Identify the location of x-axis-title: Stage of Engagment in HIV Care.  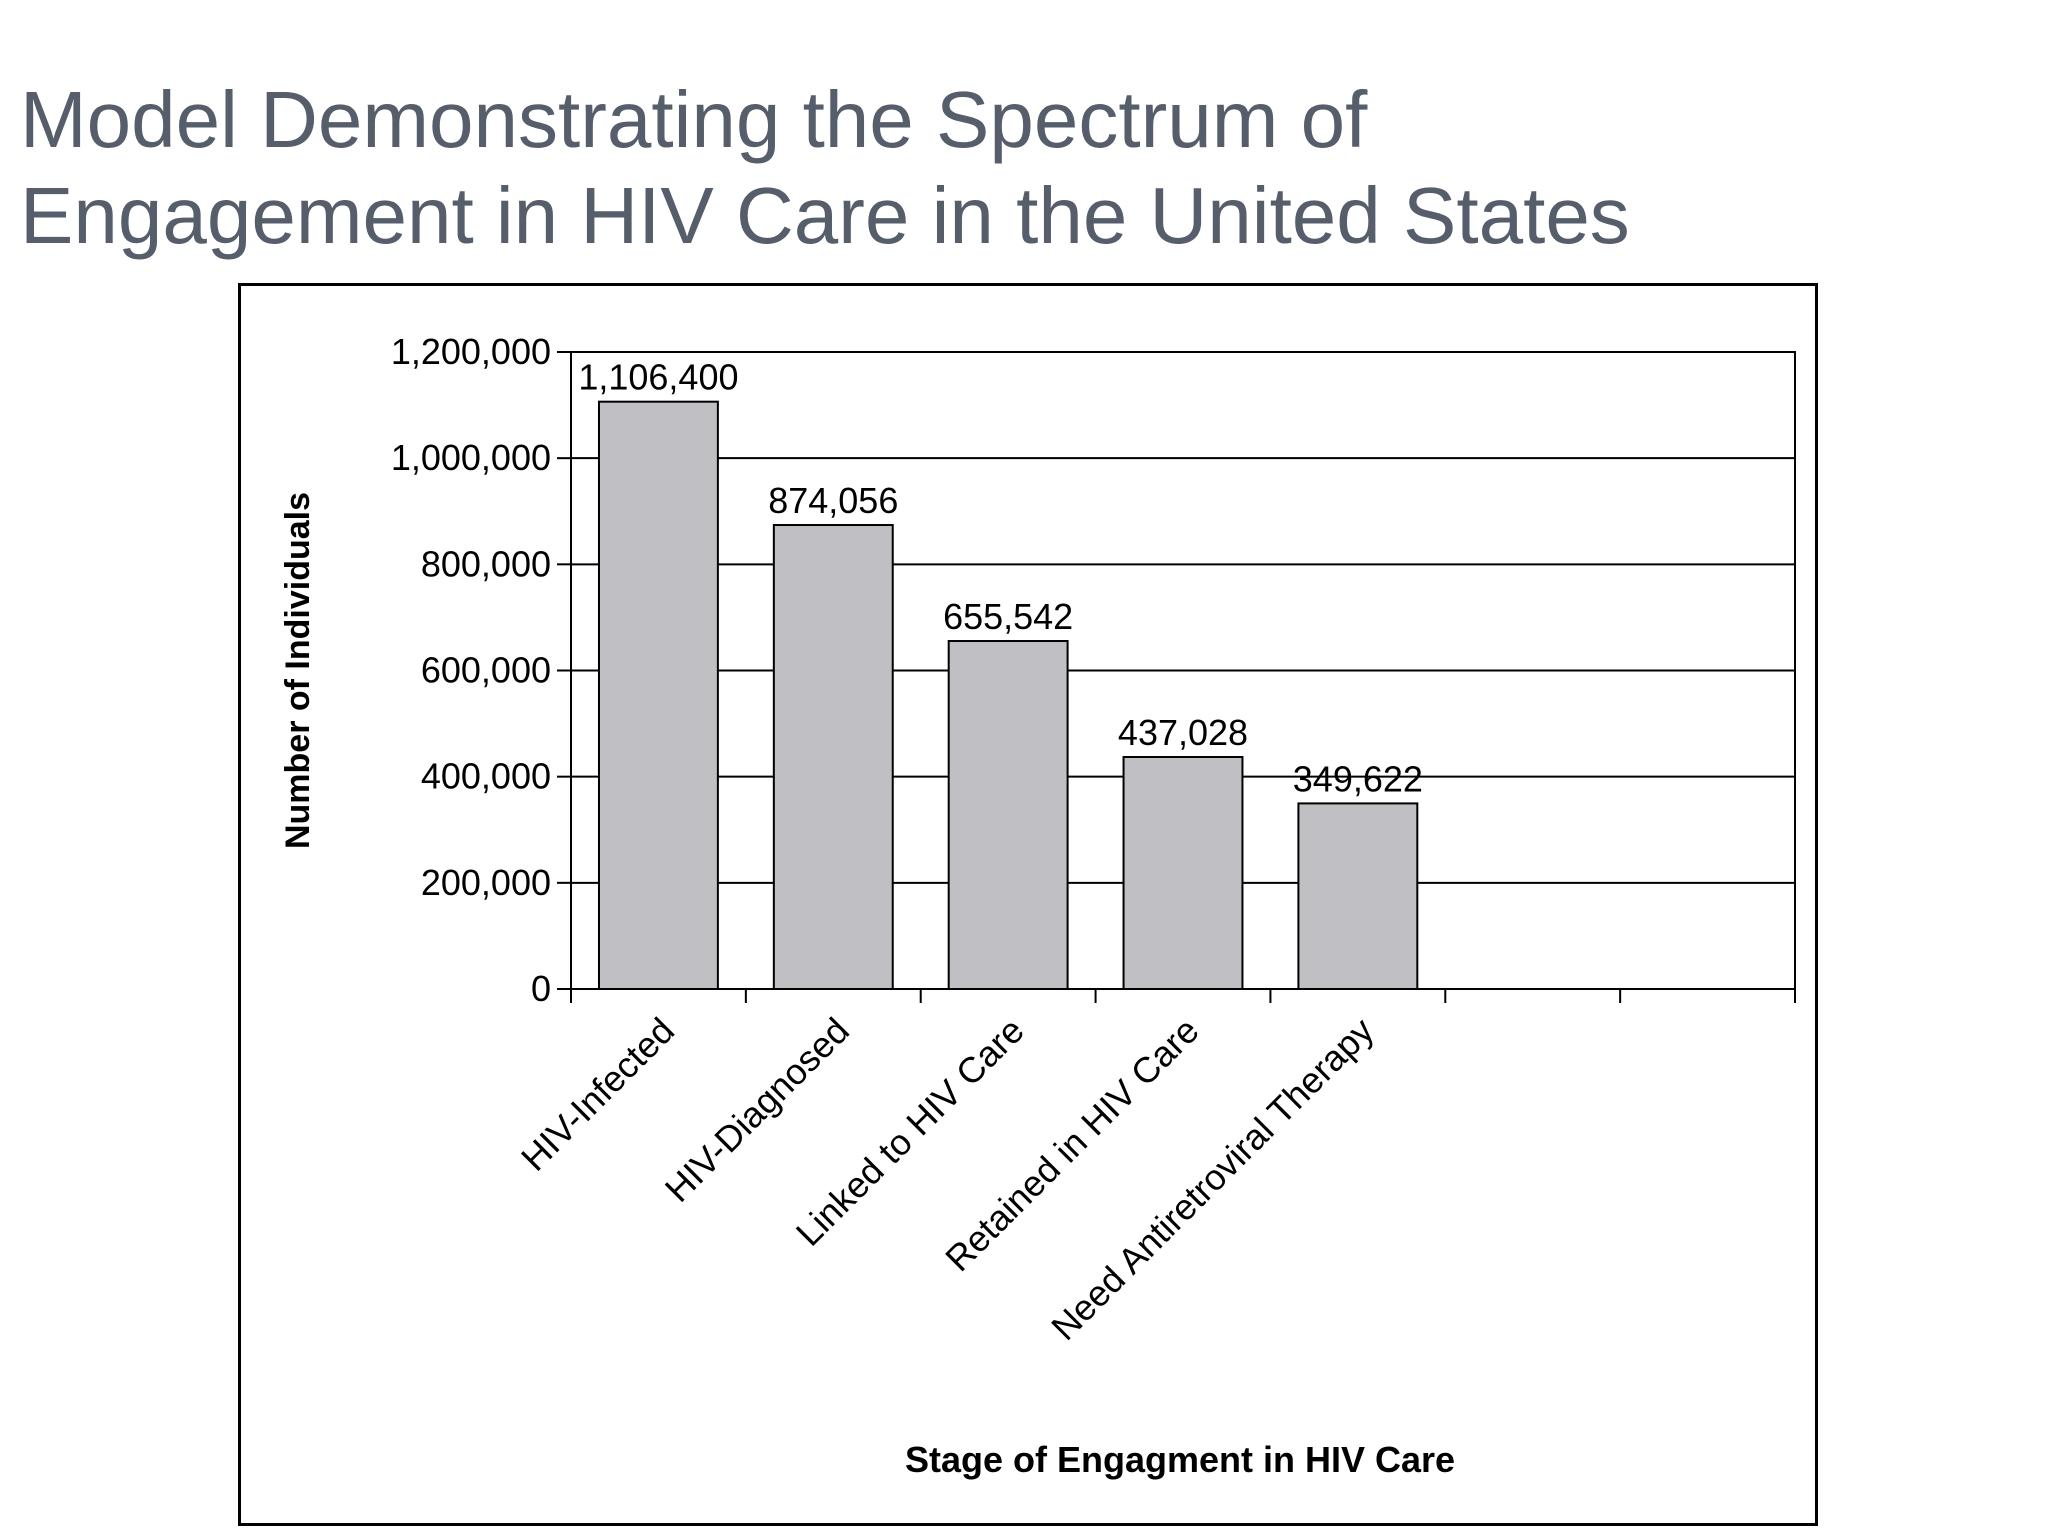
(1180, 1459).